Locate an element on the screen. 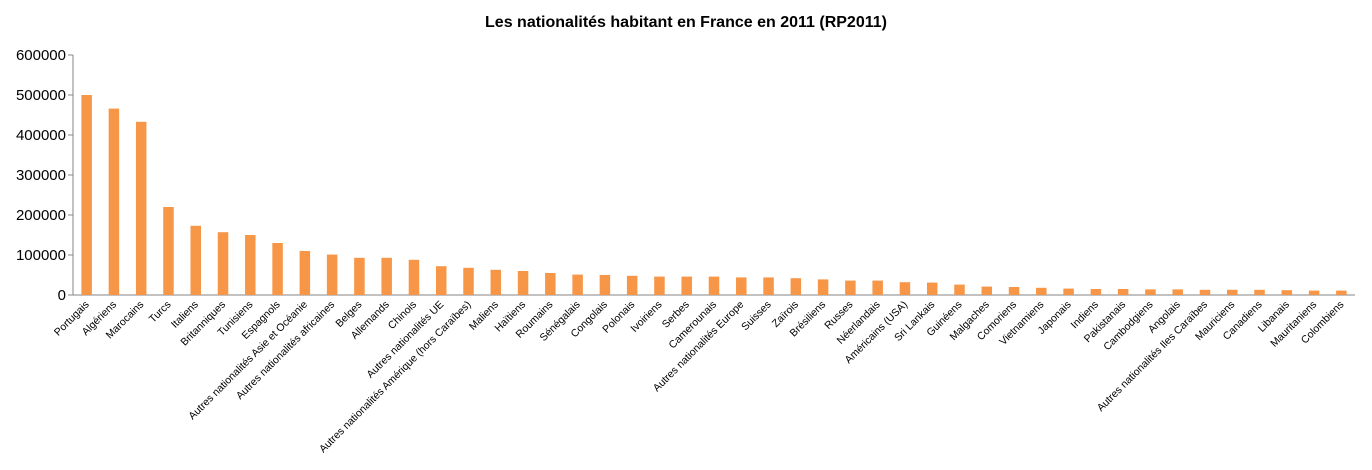 The image size is (1372, 470). y-tick-label: 100000 is located at coordinates (41, 255).